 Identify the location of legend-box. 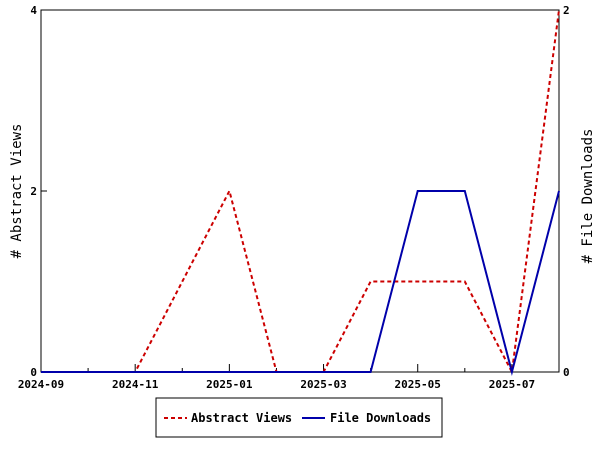
(299, 417).